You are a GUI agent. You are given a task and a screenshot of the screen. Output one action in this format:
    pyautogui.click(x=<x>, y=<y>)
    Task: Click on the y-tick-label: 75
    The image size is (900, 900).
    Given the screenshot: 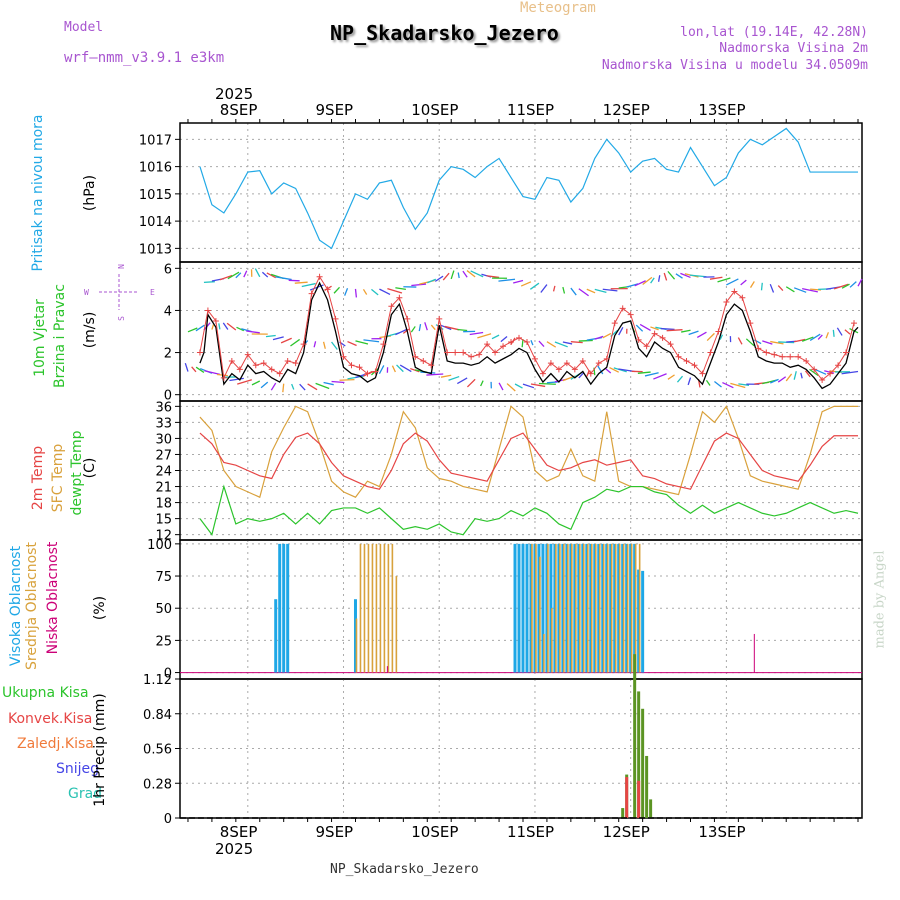 What is the action you would take?
    pyautogui.click(x=163, y=577)
    